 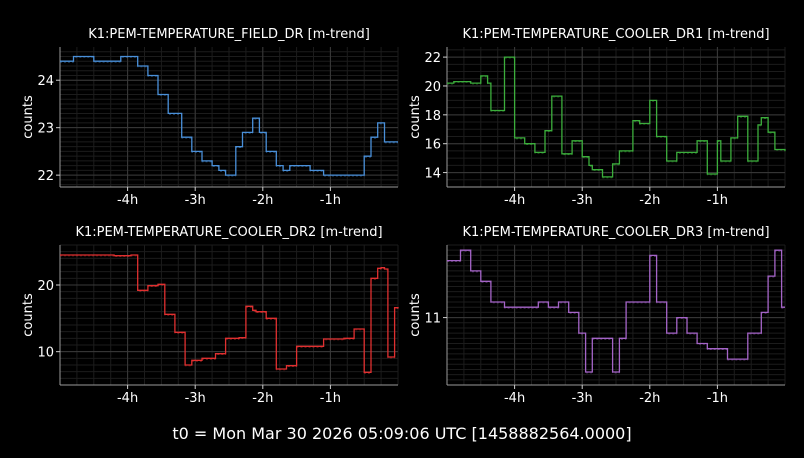 What do you see at coordinates (45, 353) in the screenshot?
I see `y-tick-label: 10` at bounding box center [45, 353].